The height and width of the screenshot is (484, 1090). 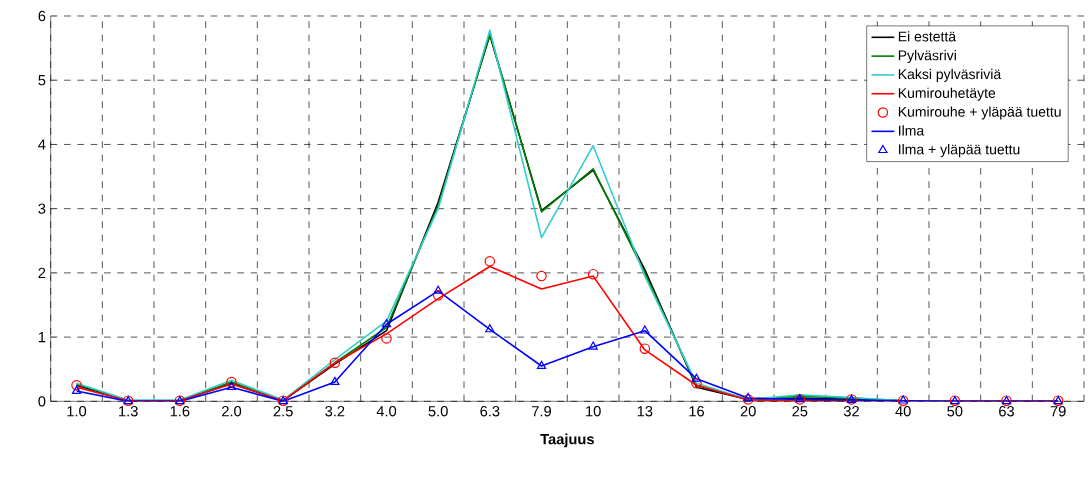 I want to click on legend-label: Kaksi pylväsriviä, so click(x=950, y=75).